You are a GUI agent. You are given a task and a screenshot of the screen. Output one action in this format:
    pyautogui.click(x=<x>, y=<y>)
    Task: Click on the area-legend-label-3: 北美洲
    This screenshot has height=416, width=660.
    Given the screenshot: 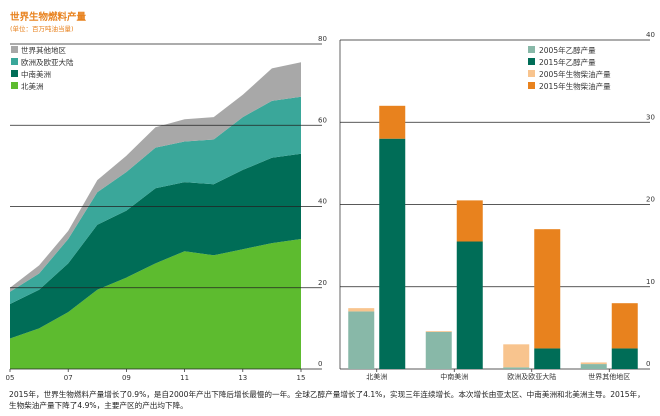 What is the action you would take?
    pyautogui.click(x=32, y=86)
    